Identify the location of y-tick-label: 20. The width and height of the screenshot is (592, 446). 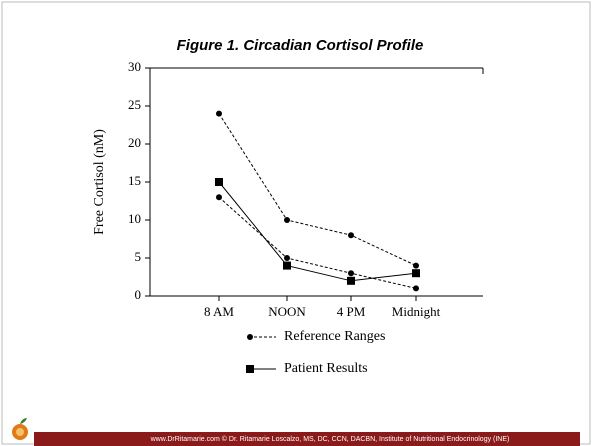
(134, 142).